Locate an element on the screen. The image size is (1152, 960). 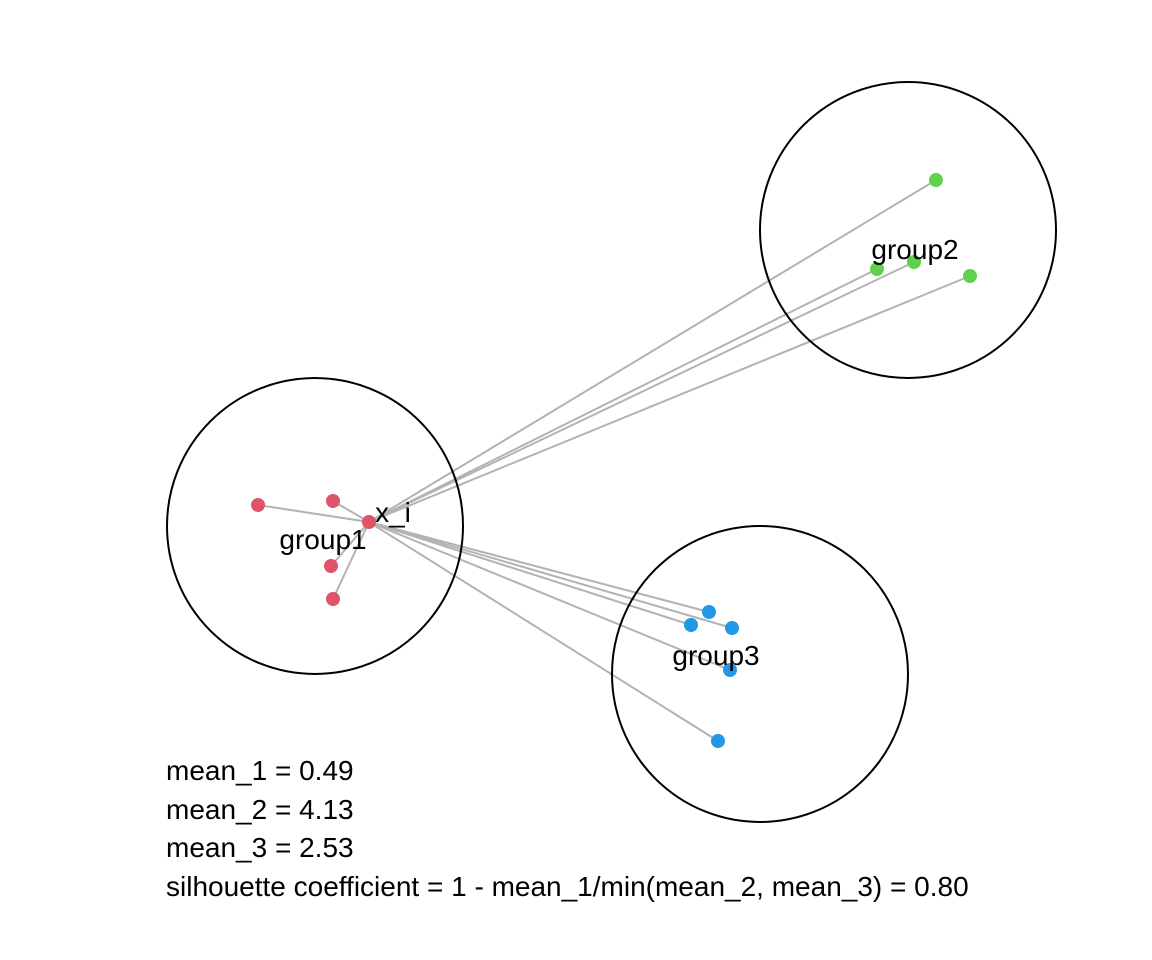
group2-points is located at coordinates (923, 228).